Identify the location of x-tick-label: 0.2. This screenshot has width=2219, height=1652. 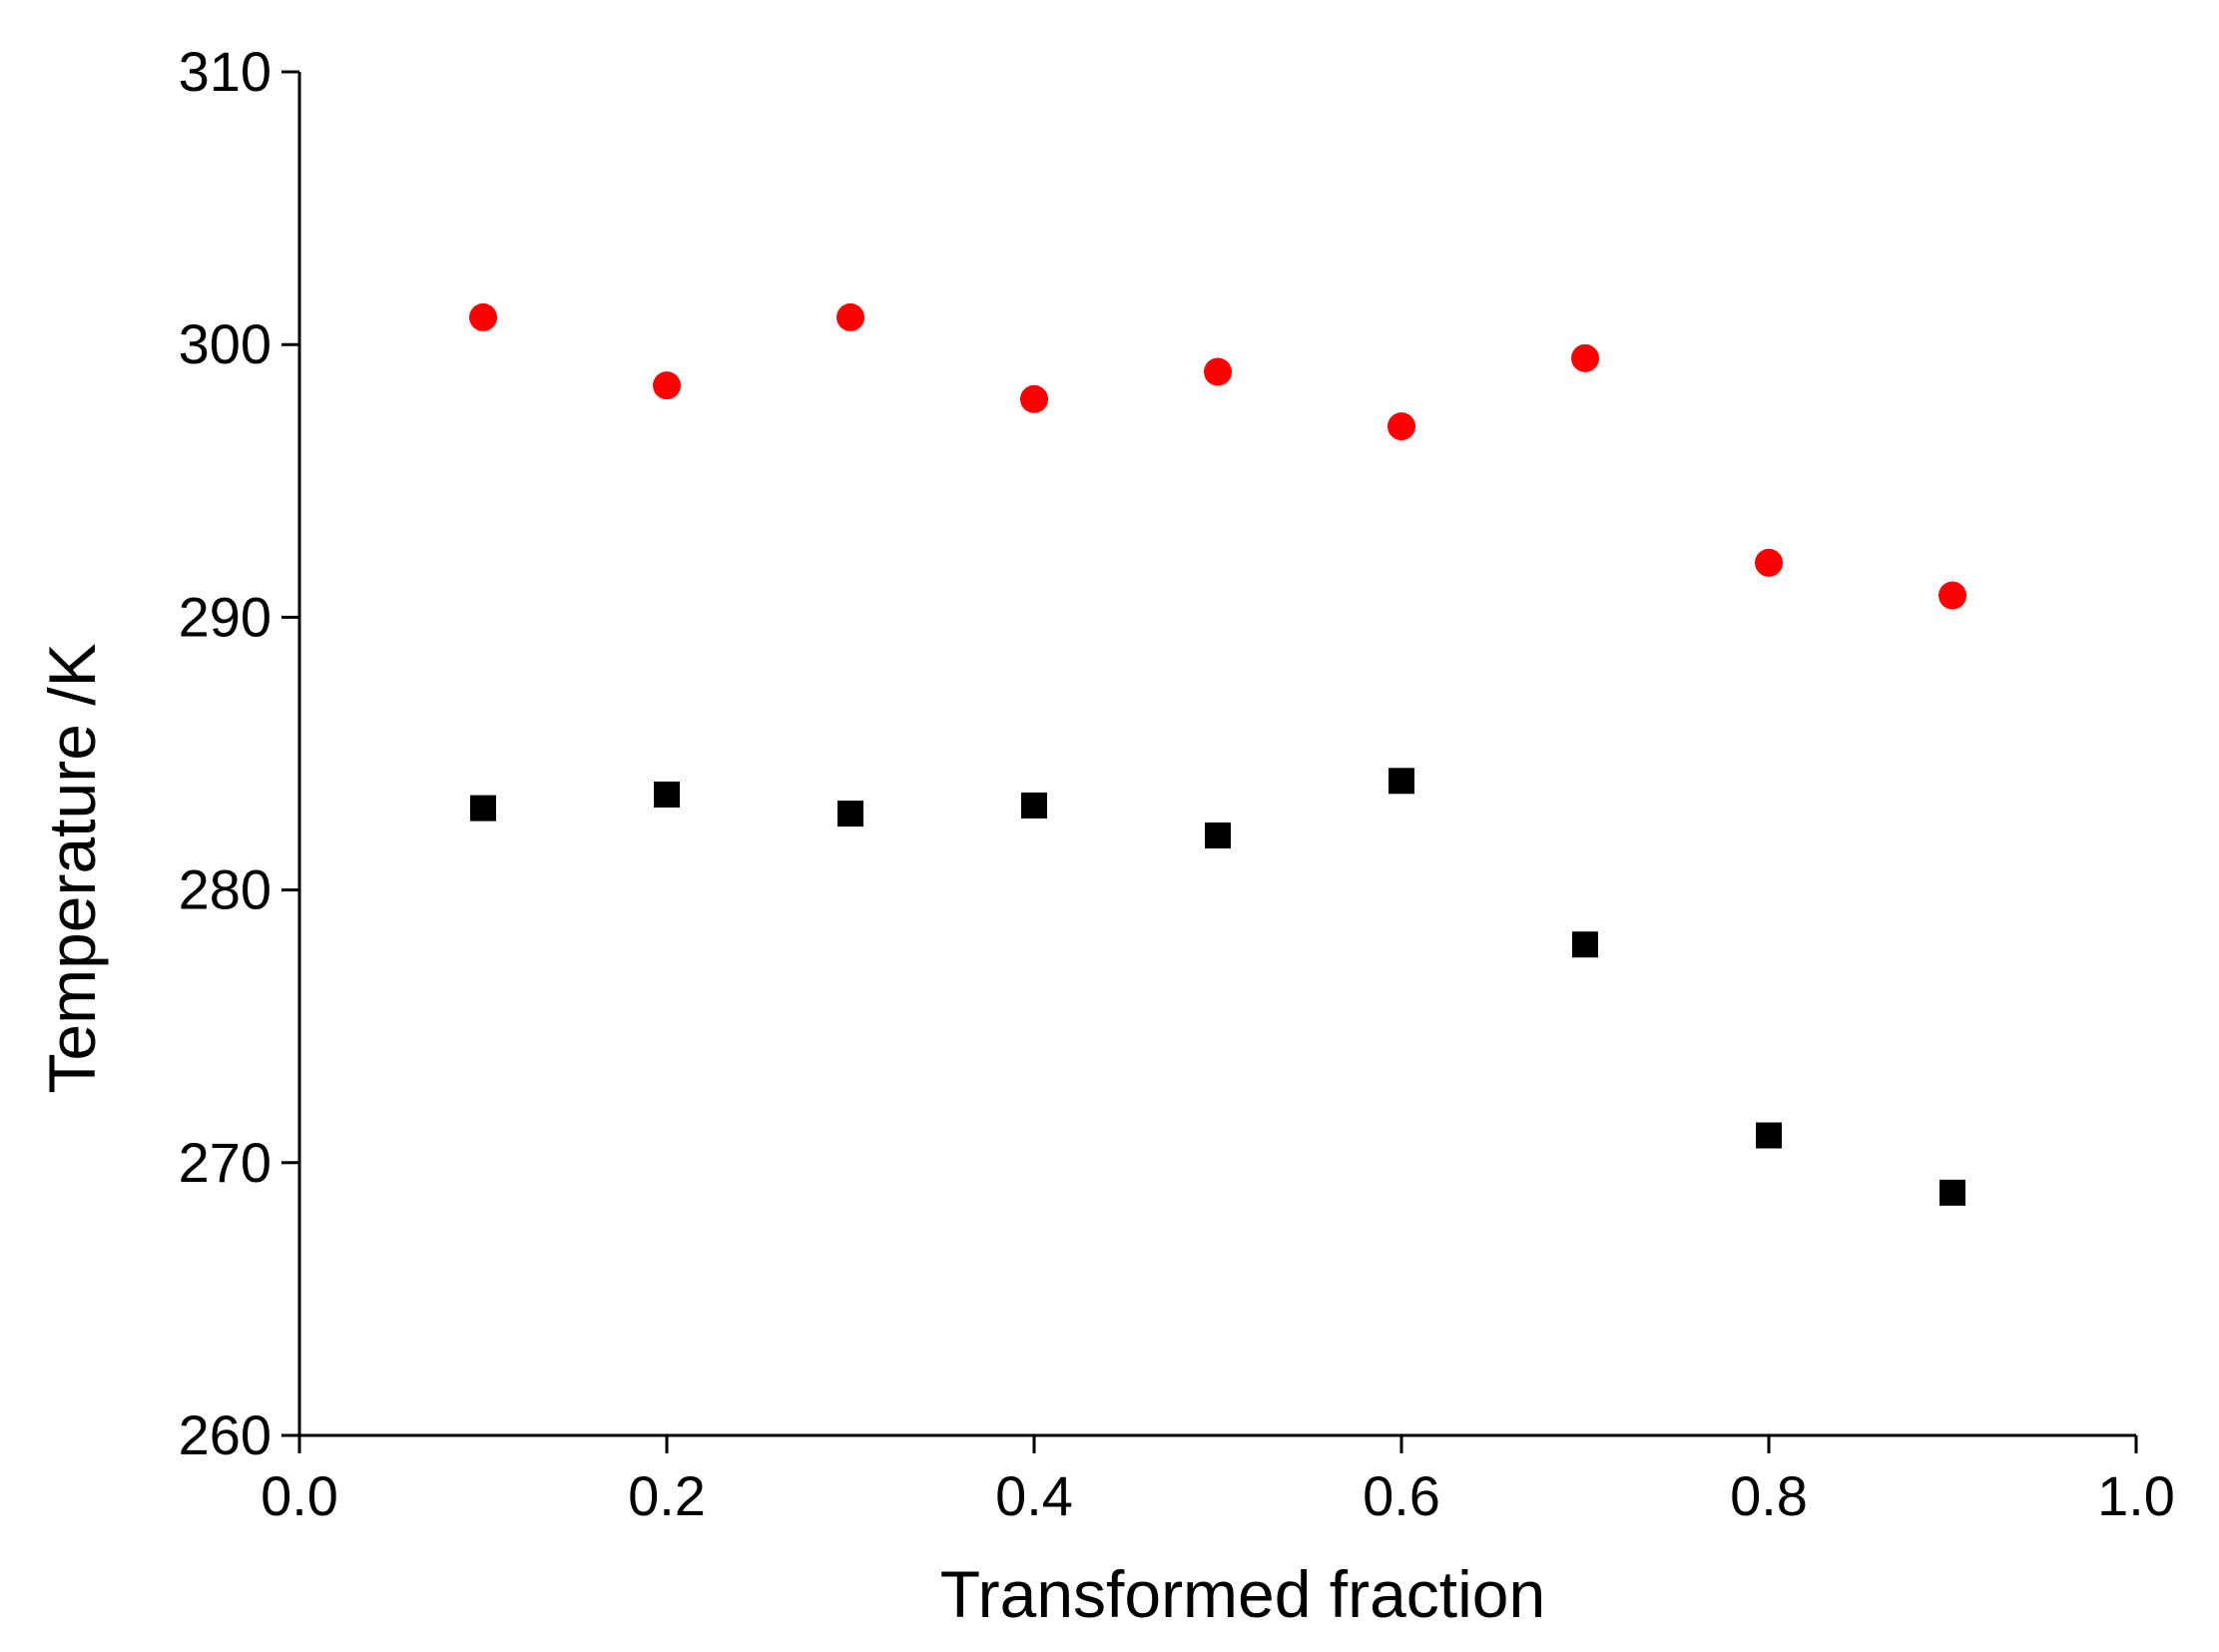
(667, 1495).